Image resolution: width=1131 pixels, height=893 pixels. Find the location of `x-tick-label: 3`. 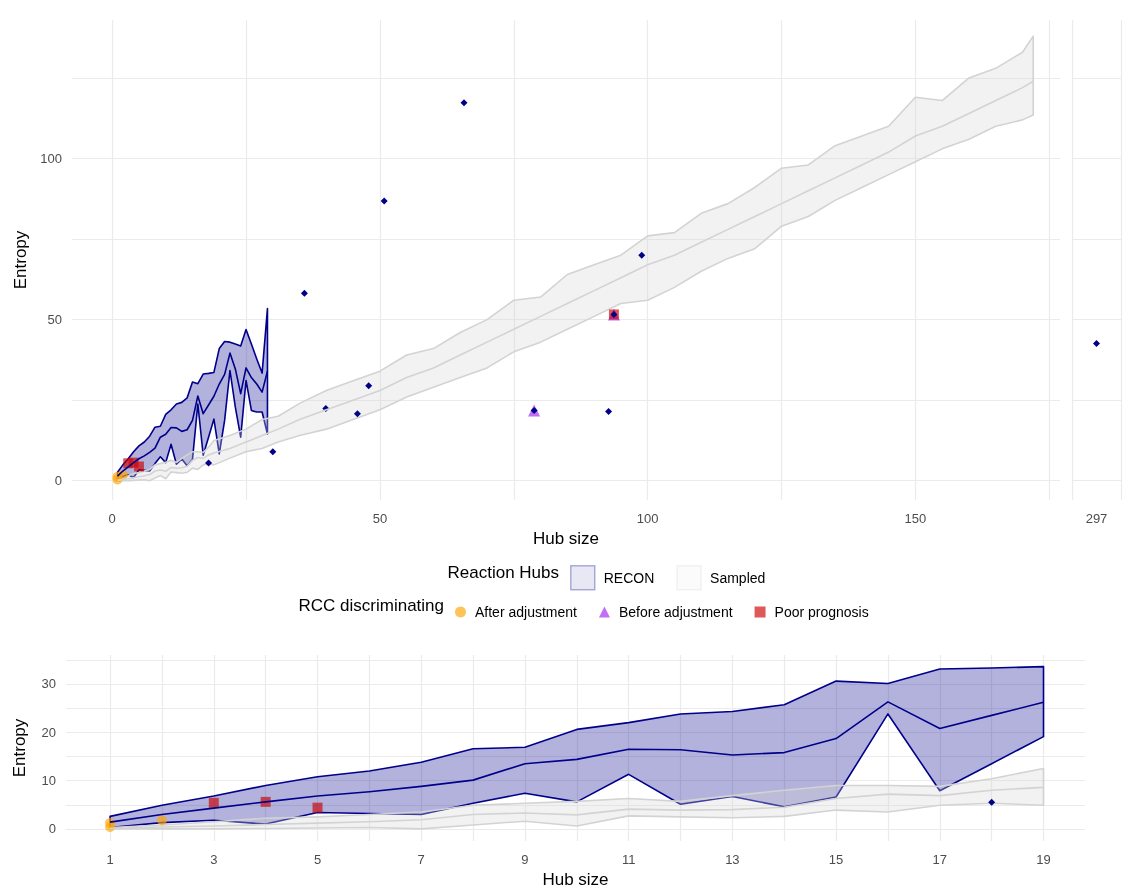

x-tick-label: 3 is located at coordinates (214, 859).